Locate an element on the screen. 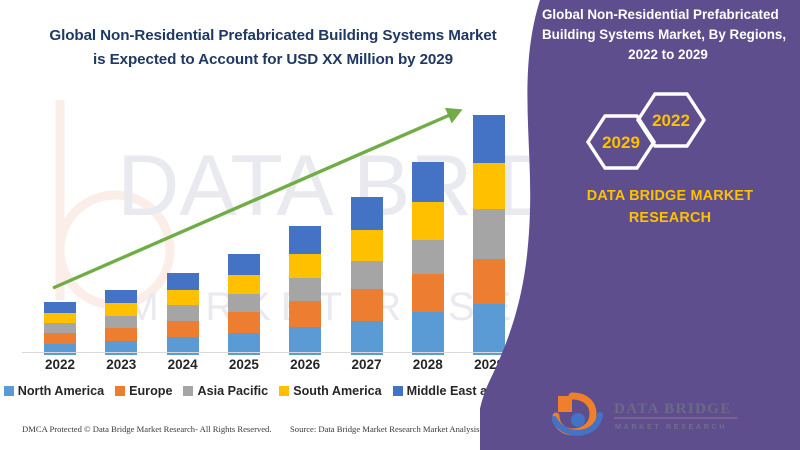 This screenshot has width=800, height=450. bar-2024 is located at coordinates (182, 314).